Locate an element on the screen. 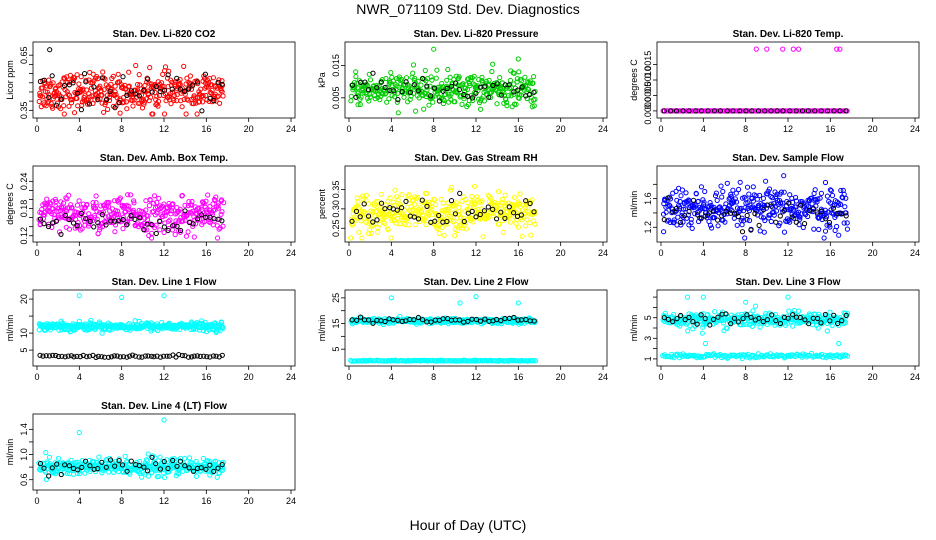  y-tick-label: 3 is located at coordinates (648, 338).